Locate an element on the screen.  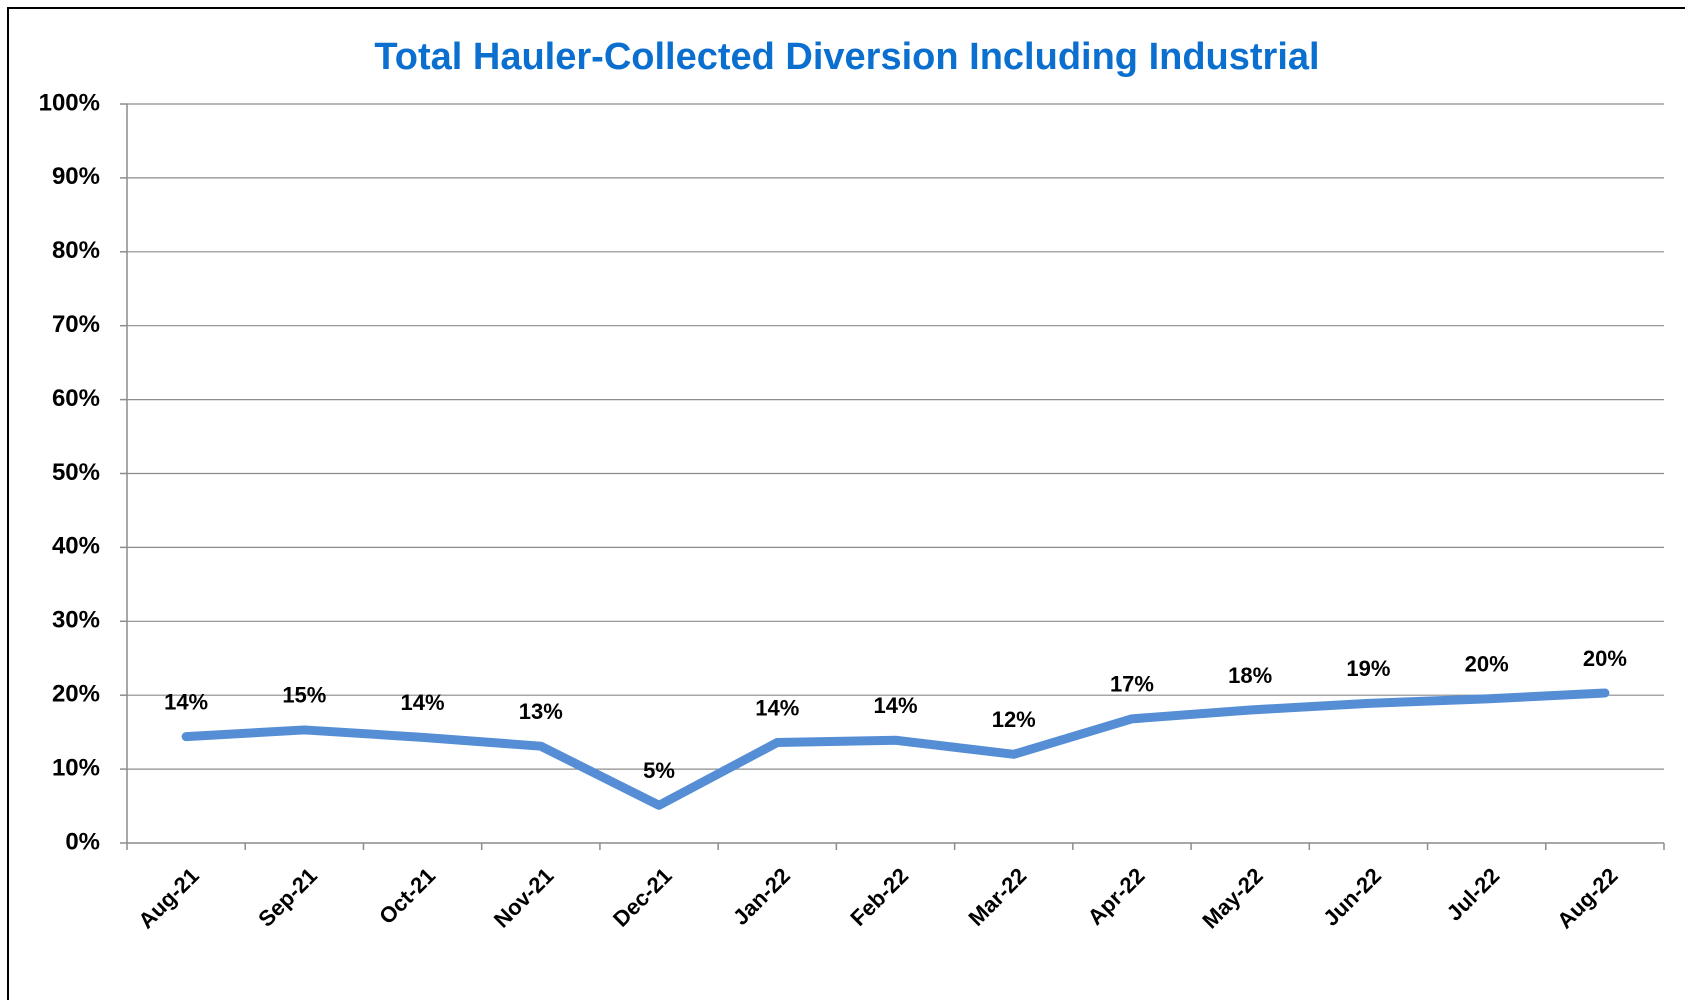
x-tick-label: Oct-21 is located at coordinates (407, 896).